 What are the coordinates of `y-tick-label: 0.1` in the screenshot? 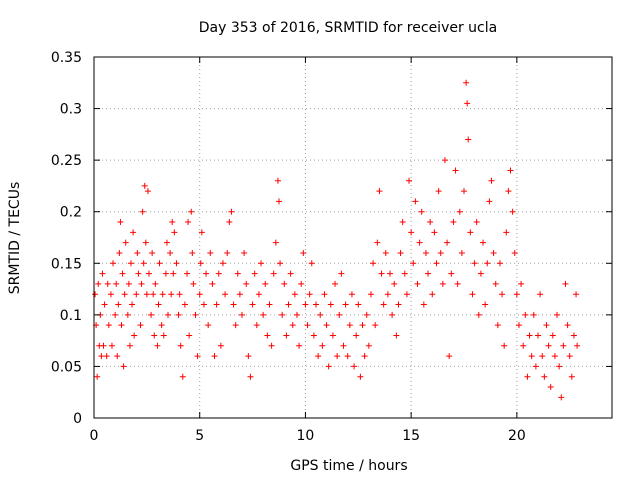 It's located at (71, 316).